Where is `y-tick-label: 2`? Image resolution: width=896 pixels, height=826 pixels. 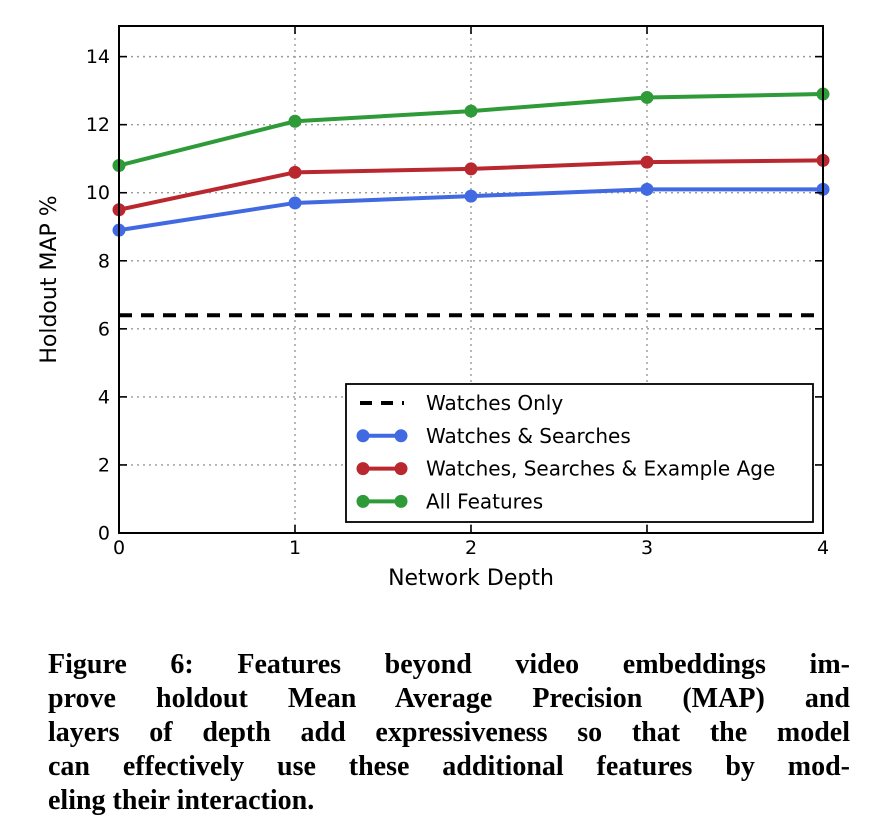 y-tick-label: 2 is located at coordinates (104, 465).